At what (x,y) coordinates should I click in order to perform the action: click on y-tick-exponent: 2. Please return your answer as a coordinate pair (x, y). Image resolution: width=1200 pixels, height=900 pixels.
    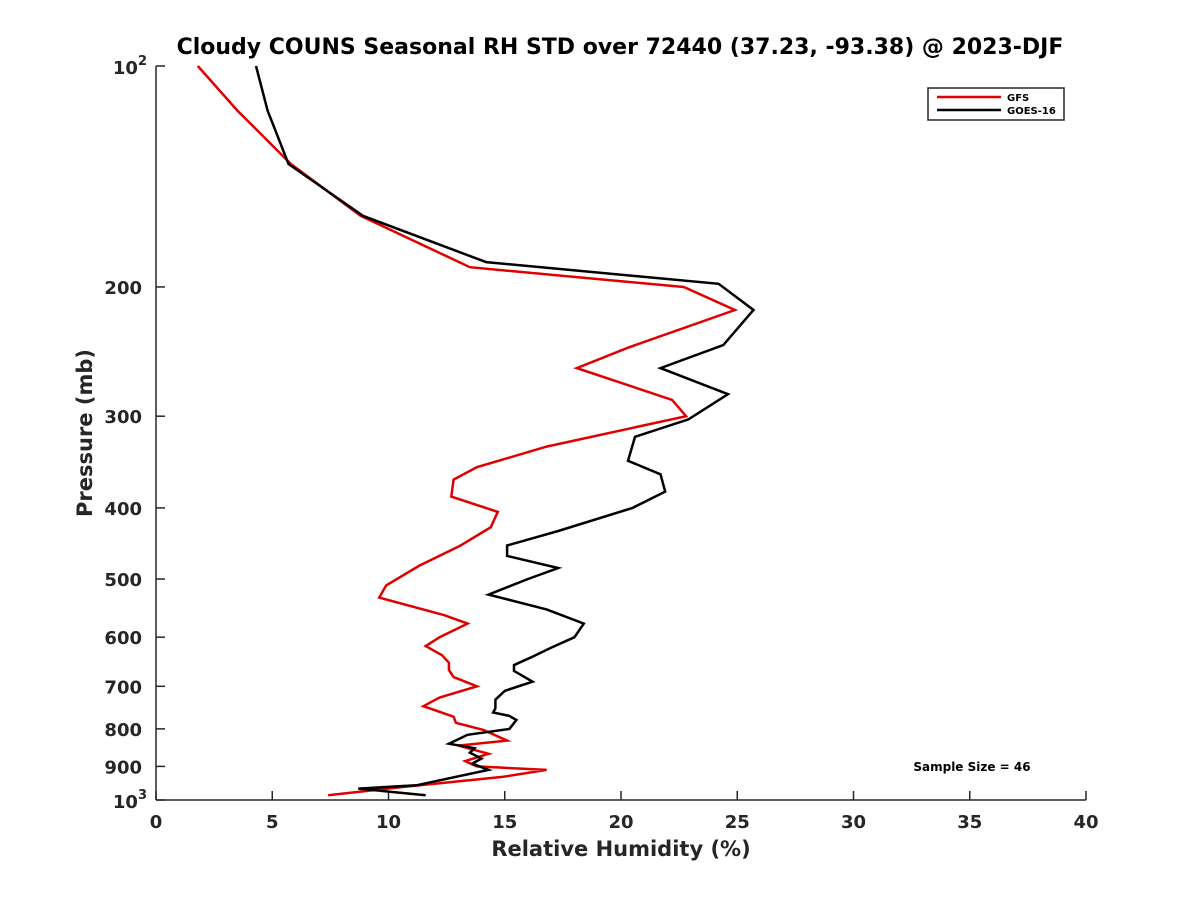
    Looking at the image, I should click on (142, 61).